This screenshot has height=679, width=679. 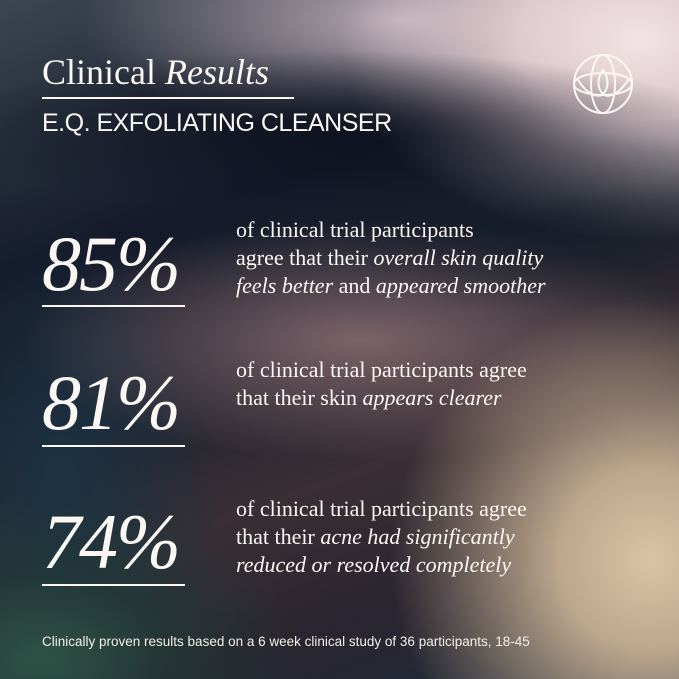 What do you see at coordinates (111, 402) in the screenshot?
I see `stat-value: 81%` at bounding box center [111, 402].